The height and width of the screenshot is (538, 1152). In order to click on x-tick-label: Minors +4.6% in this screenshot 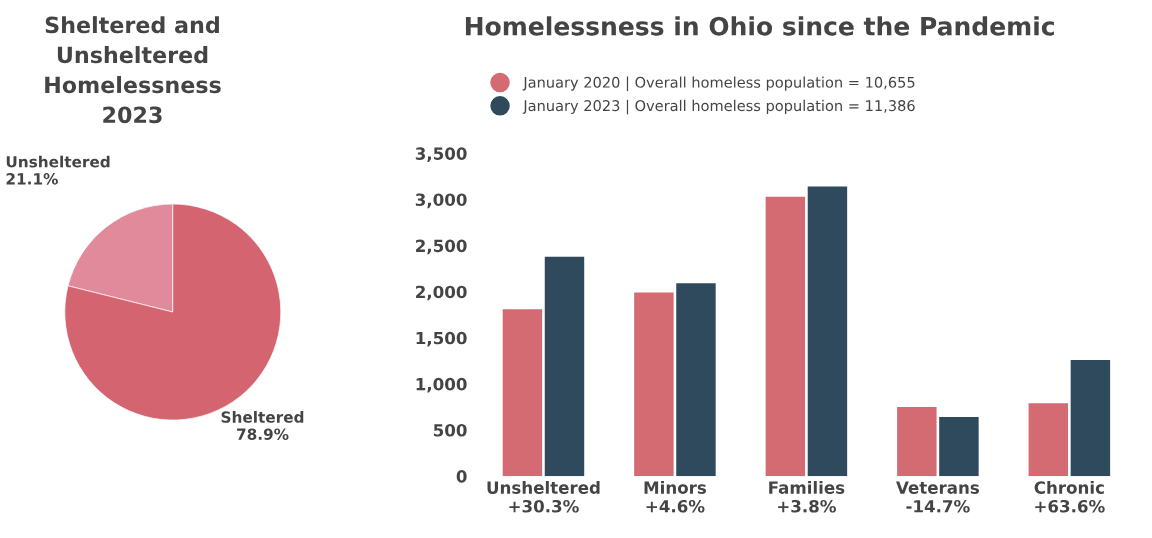, I will do `click(675, 496)`.